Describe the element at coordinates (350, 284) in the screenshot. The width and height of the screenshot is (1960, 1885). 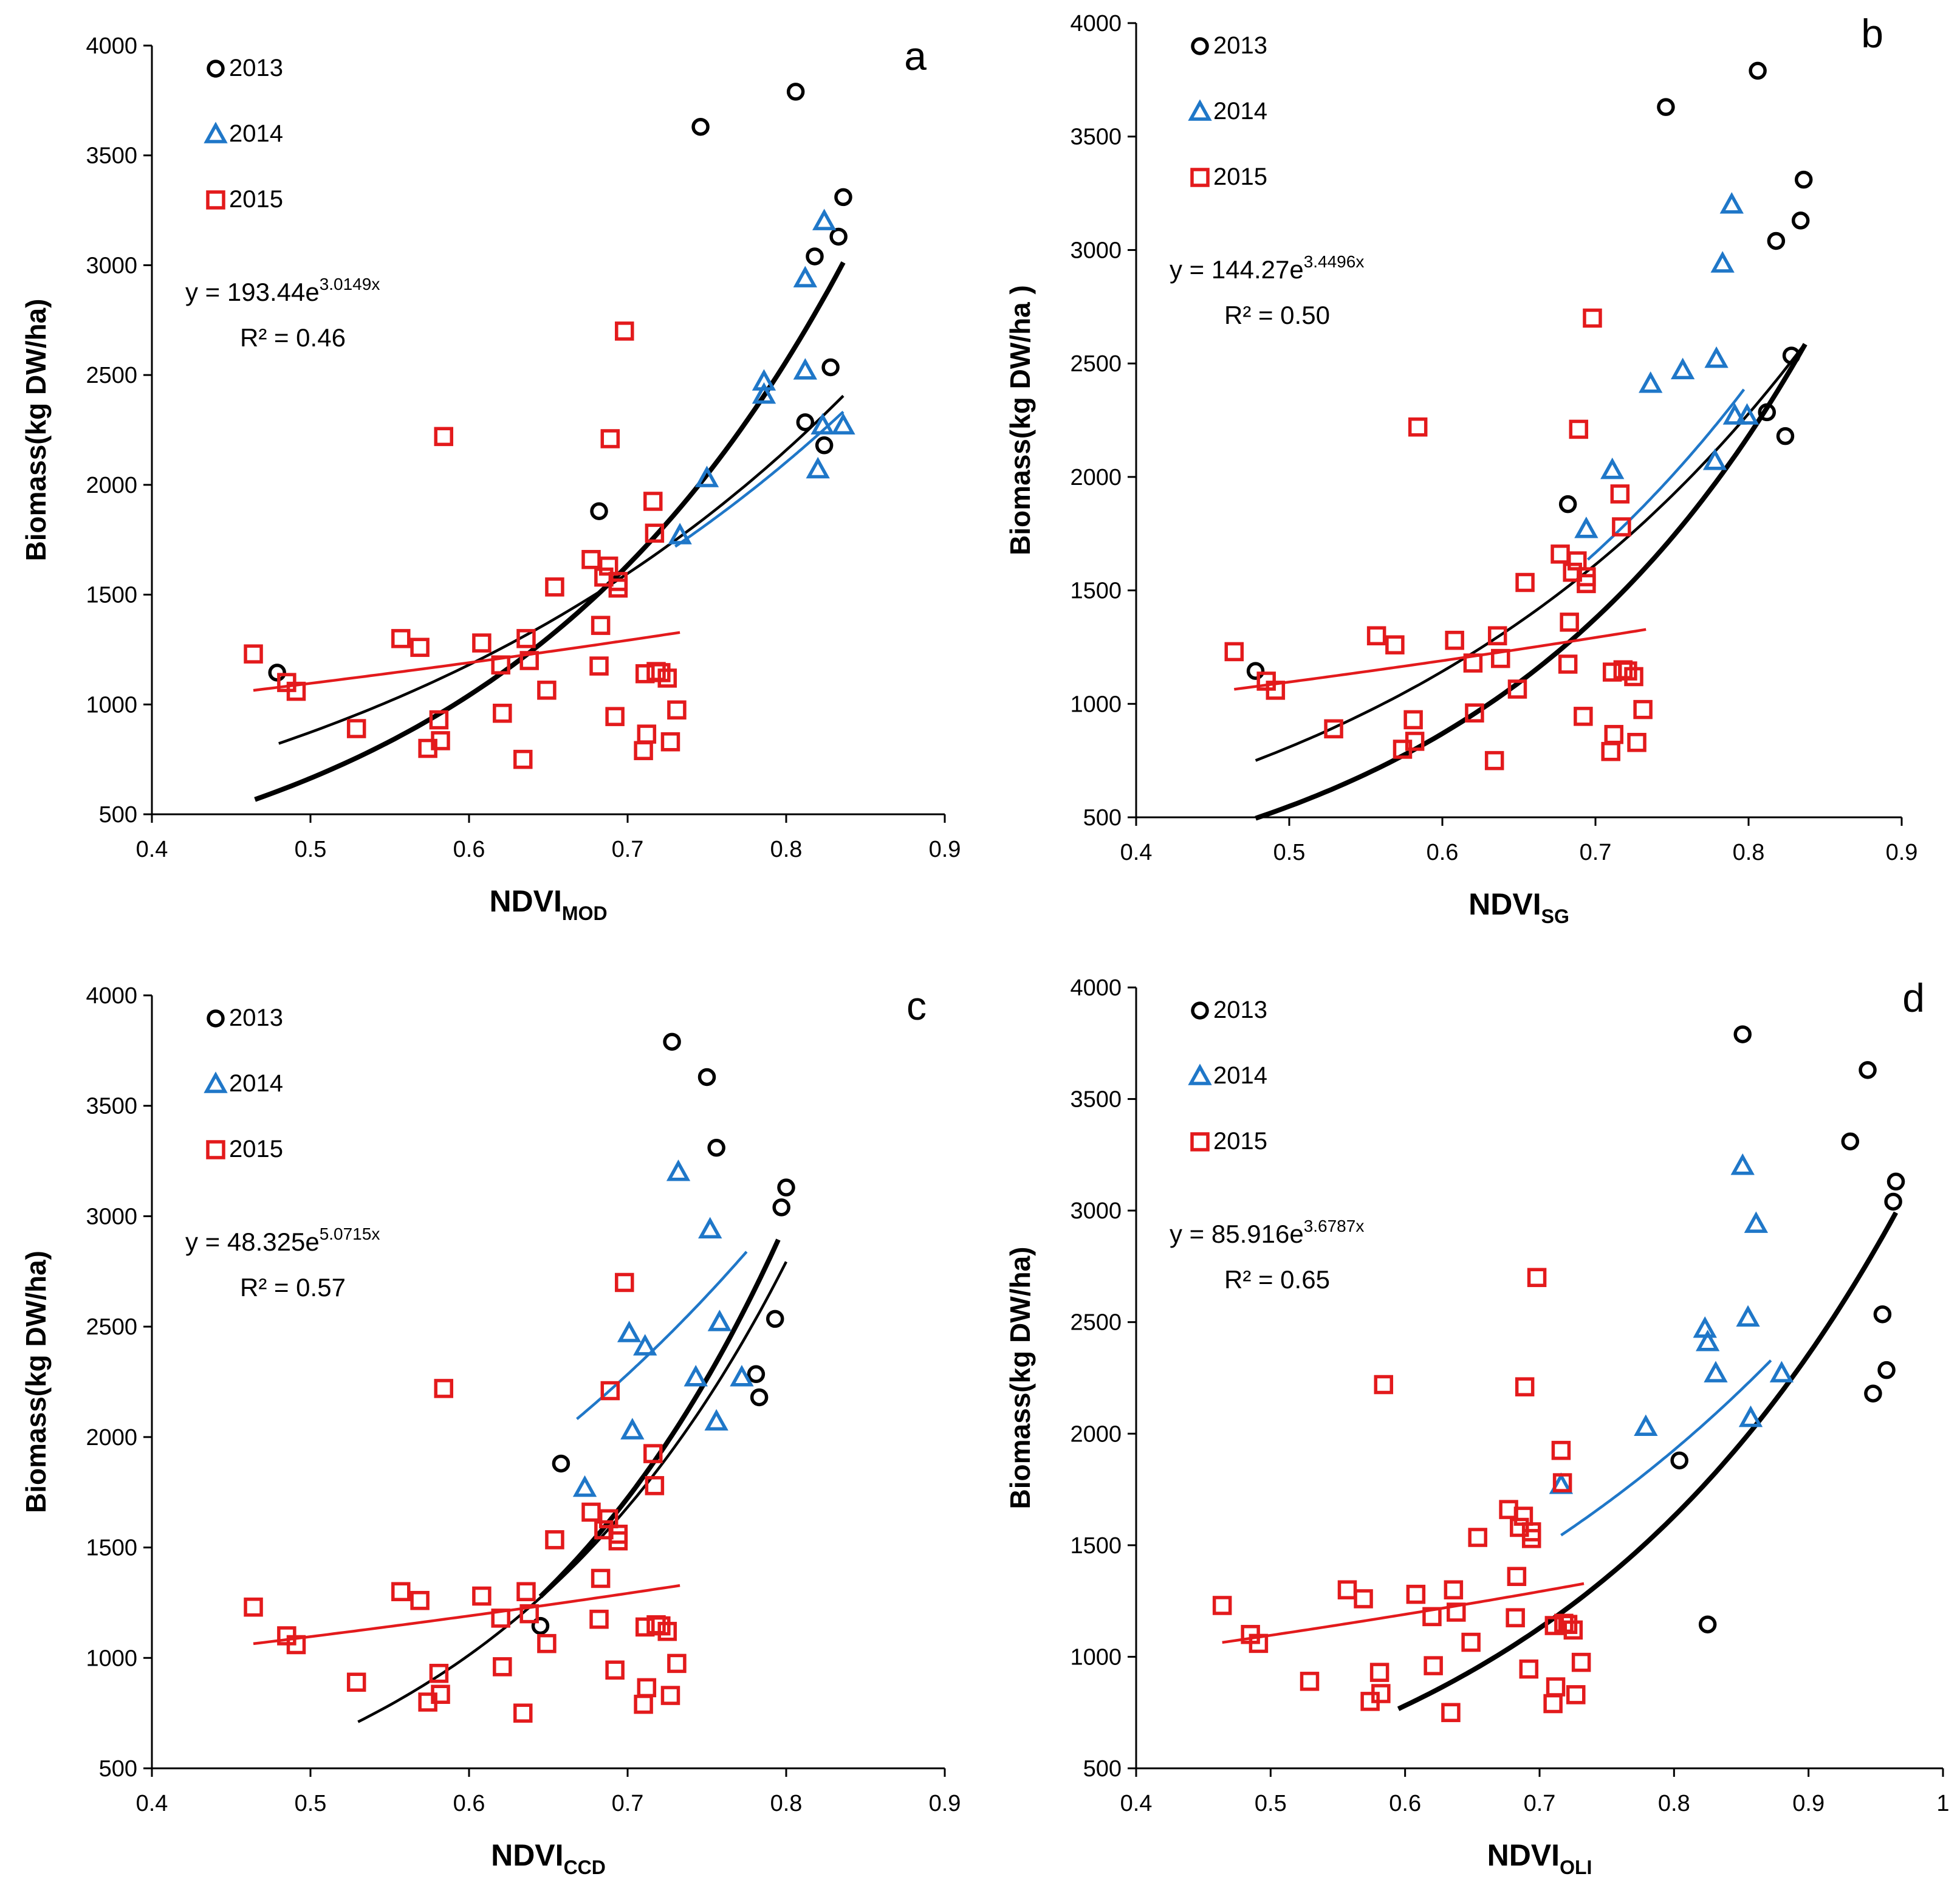
I see `equation-exponent: 3.0149x` at that location.